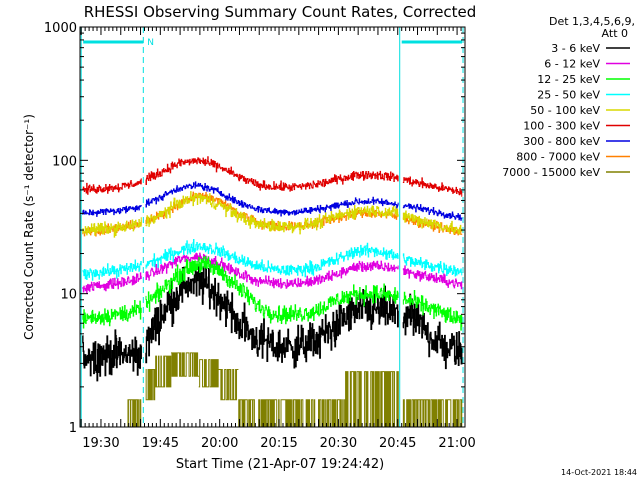 This screenshot has height=484, width=640. What do you see at coordinates (558, 157) in the screenshot?
I see `legend-entry-label: 800 - 7000 keV` at bounding box center [558, 157].